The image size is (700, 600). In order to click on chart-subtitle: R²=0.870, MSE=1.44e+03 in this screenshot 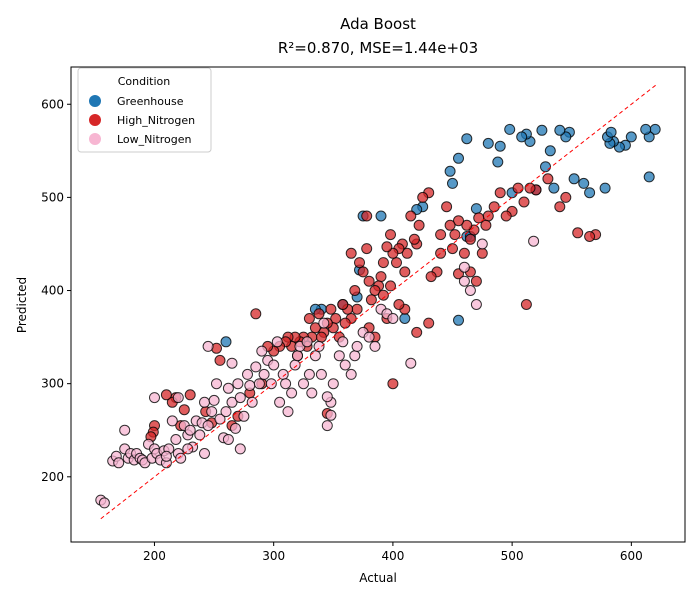, I will do `click(378, 48)`.